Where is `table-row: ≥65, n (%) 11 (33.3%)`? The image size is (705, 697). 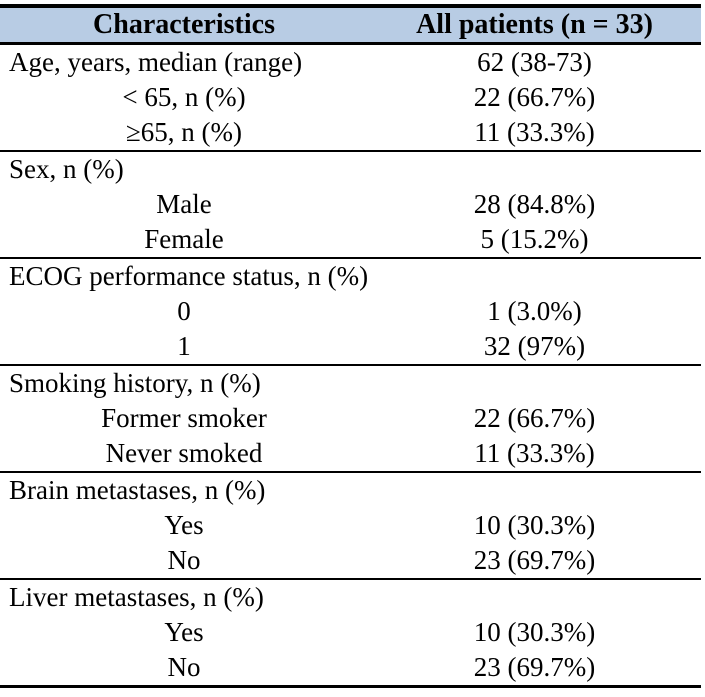
table-row: ≥65, n (%) 11 (33.3%) is located at coordinates (350, 133).